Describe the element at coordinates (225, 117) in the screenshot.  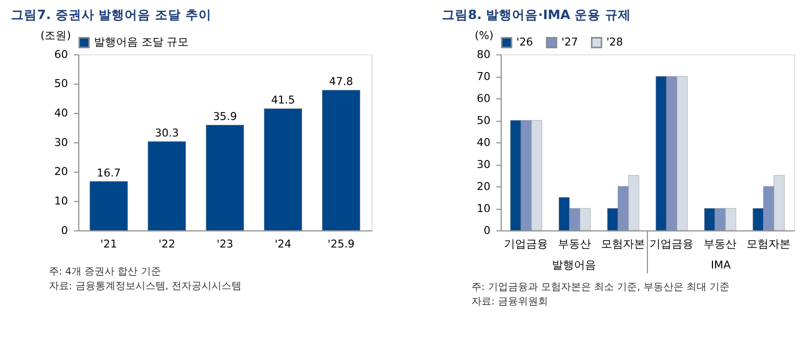
I see `data-label: 35.9` at that location.